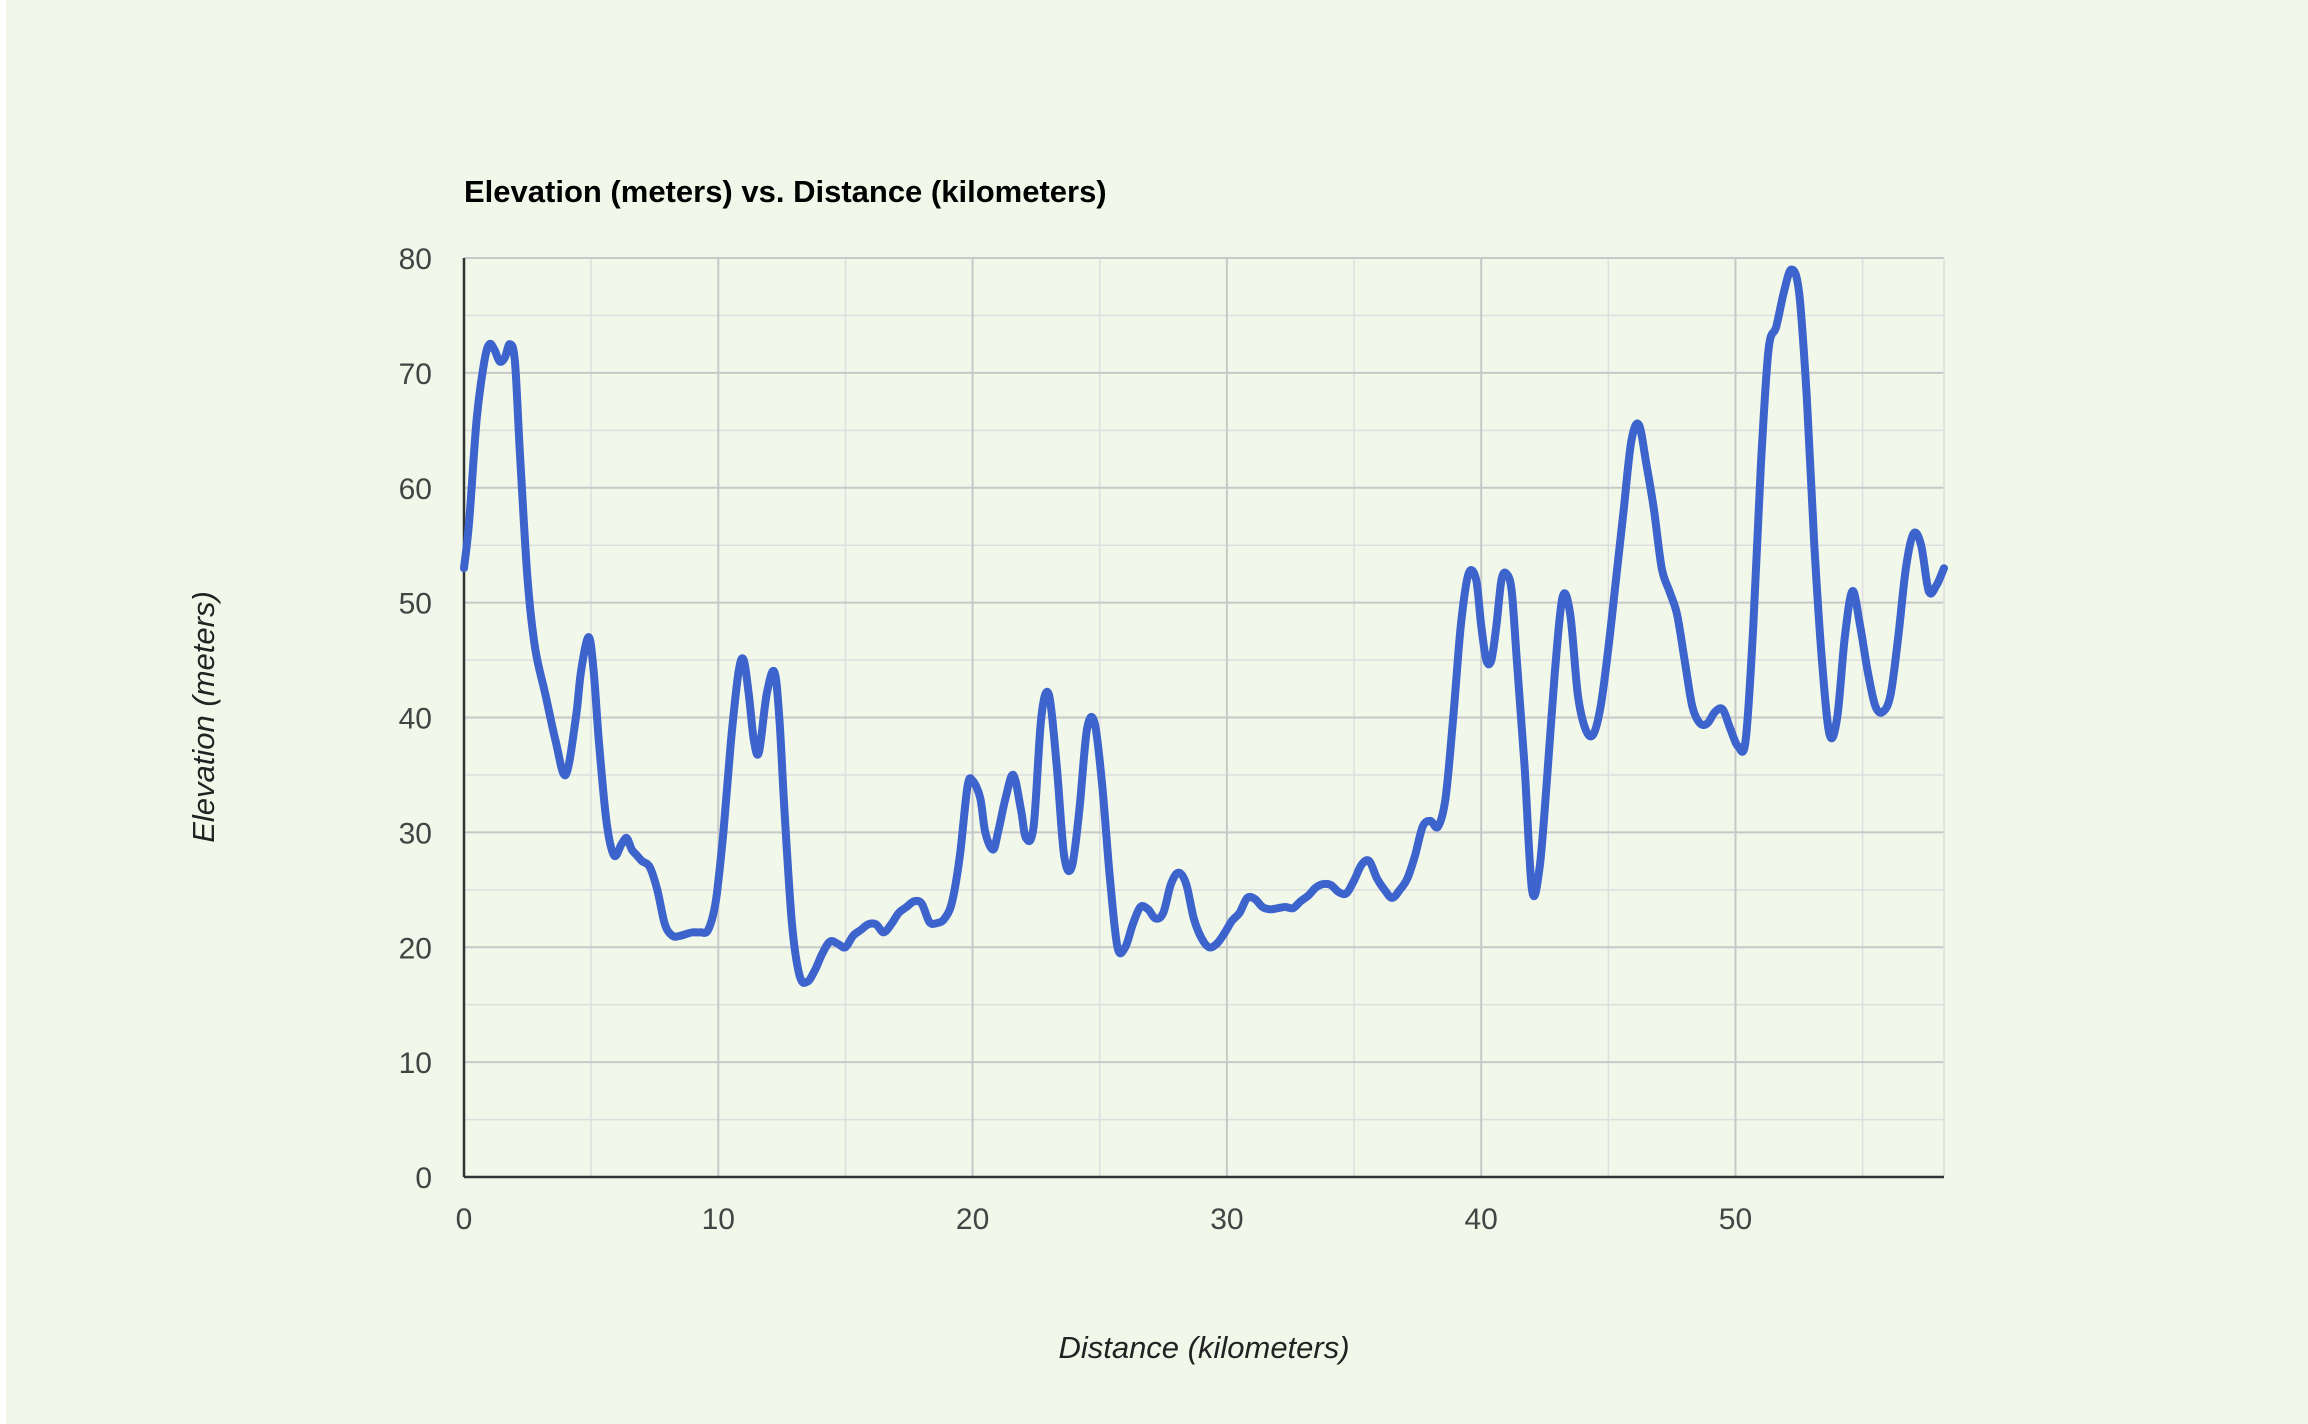 The width and height of the screenshot is (2308, 1424). Describe the element at coordinates (972, 1219) in the screenshot. I see `x-tick-label: 20` at that location.